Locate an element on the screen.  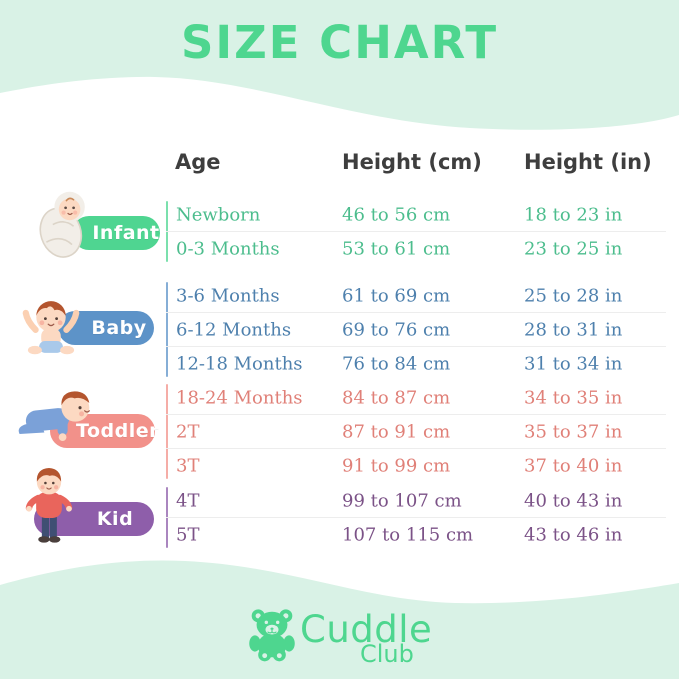
cell-height-in: 37 to 40 in is located at coordinates (573, 465).